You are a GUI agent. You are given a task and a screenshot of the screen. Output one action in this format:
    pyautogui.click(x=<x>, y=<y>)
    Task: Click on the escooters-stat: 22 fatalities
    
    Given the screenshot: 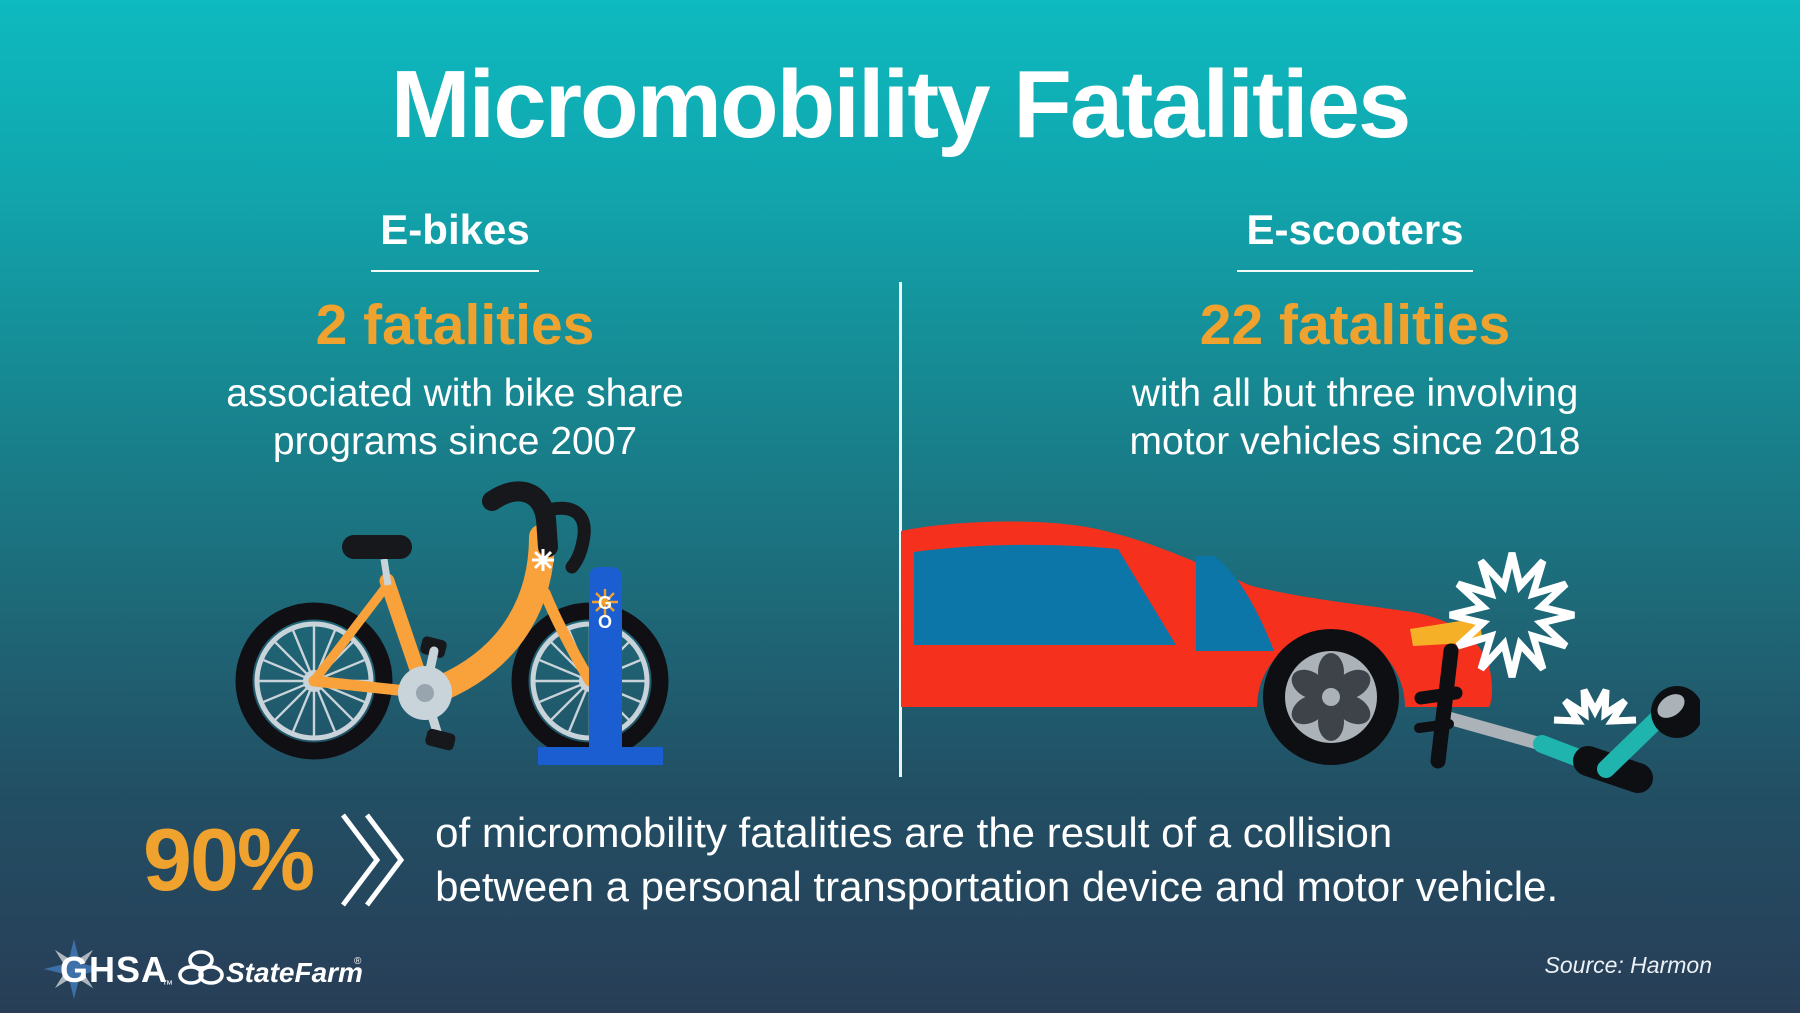 What is the action you would take?
    pyautogui.click(x=1355, y=325)
    